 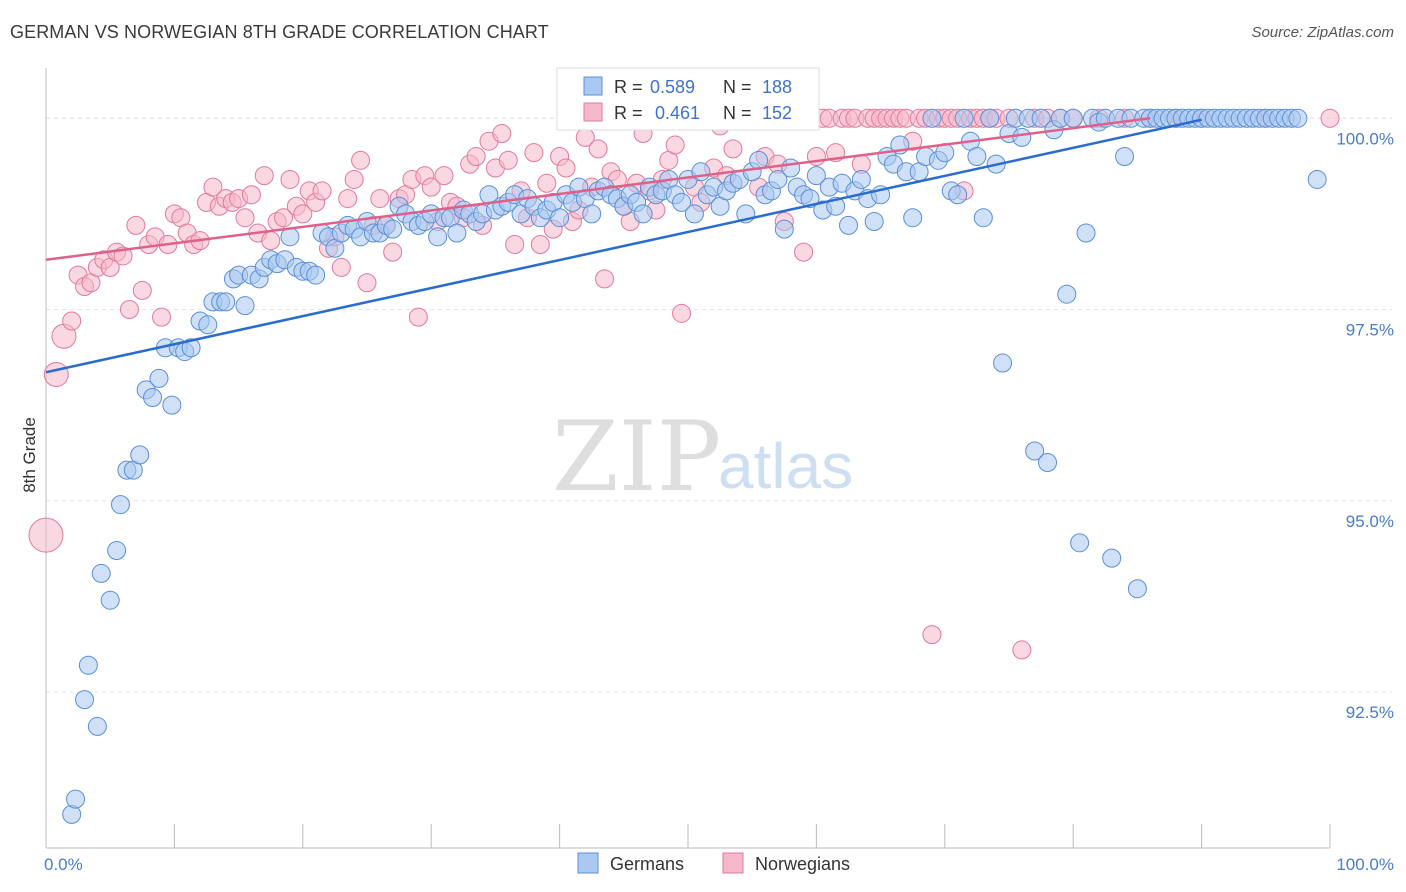 I want to click on stats-n-value-norwegians: 152, so click(x=777, y=113).